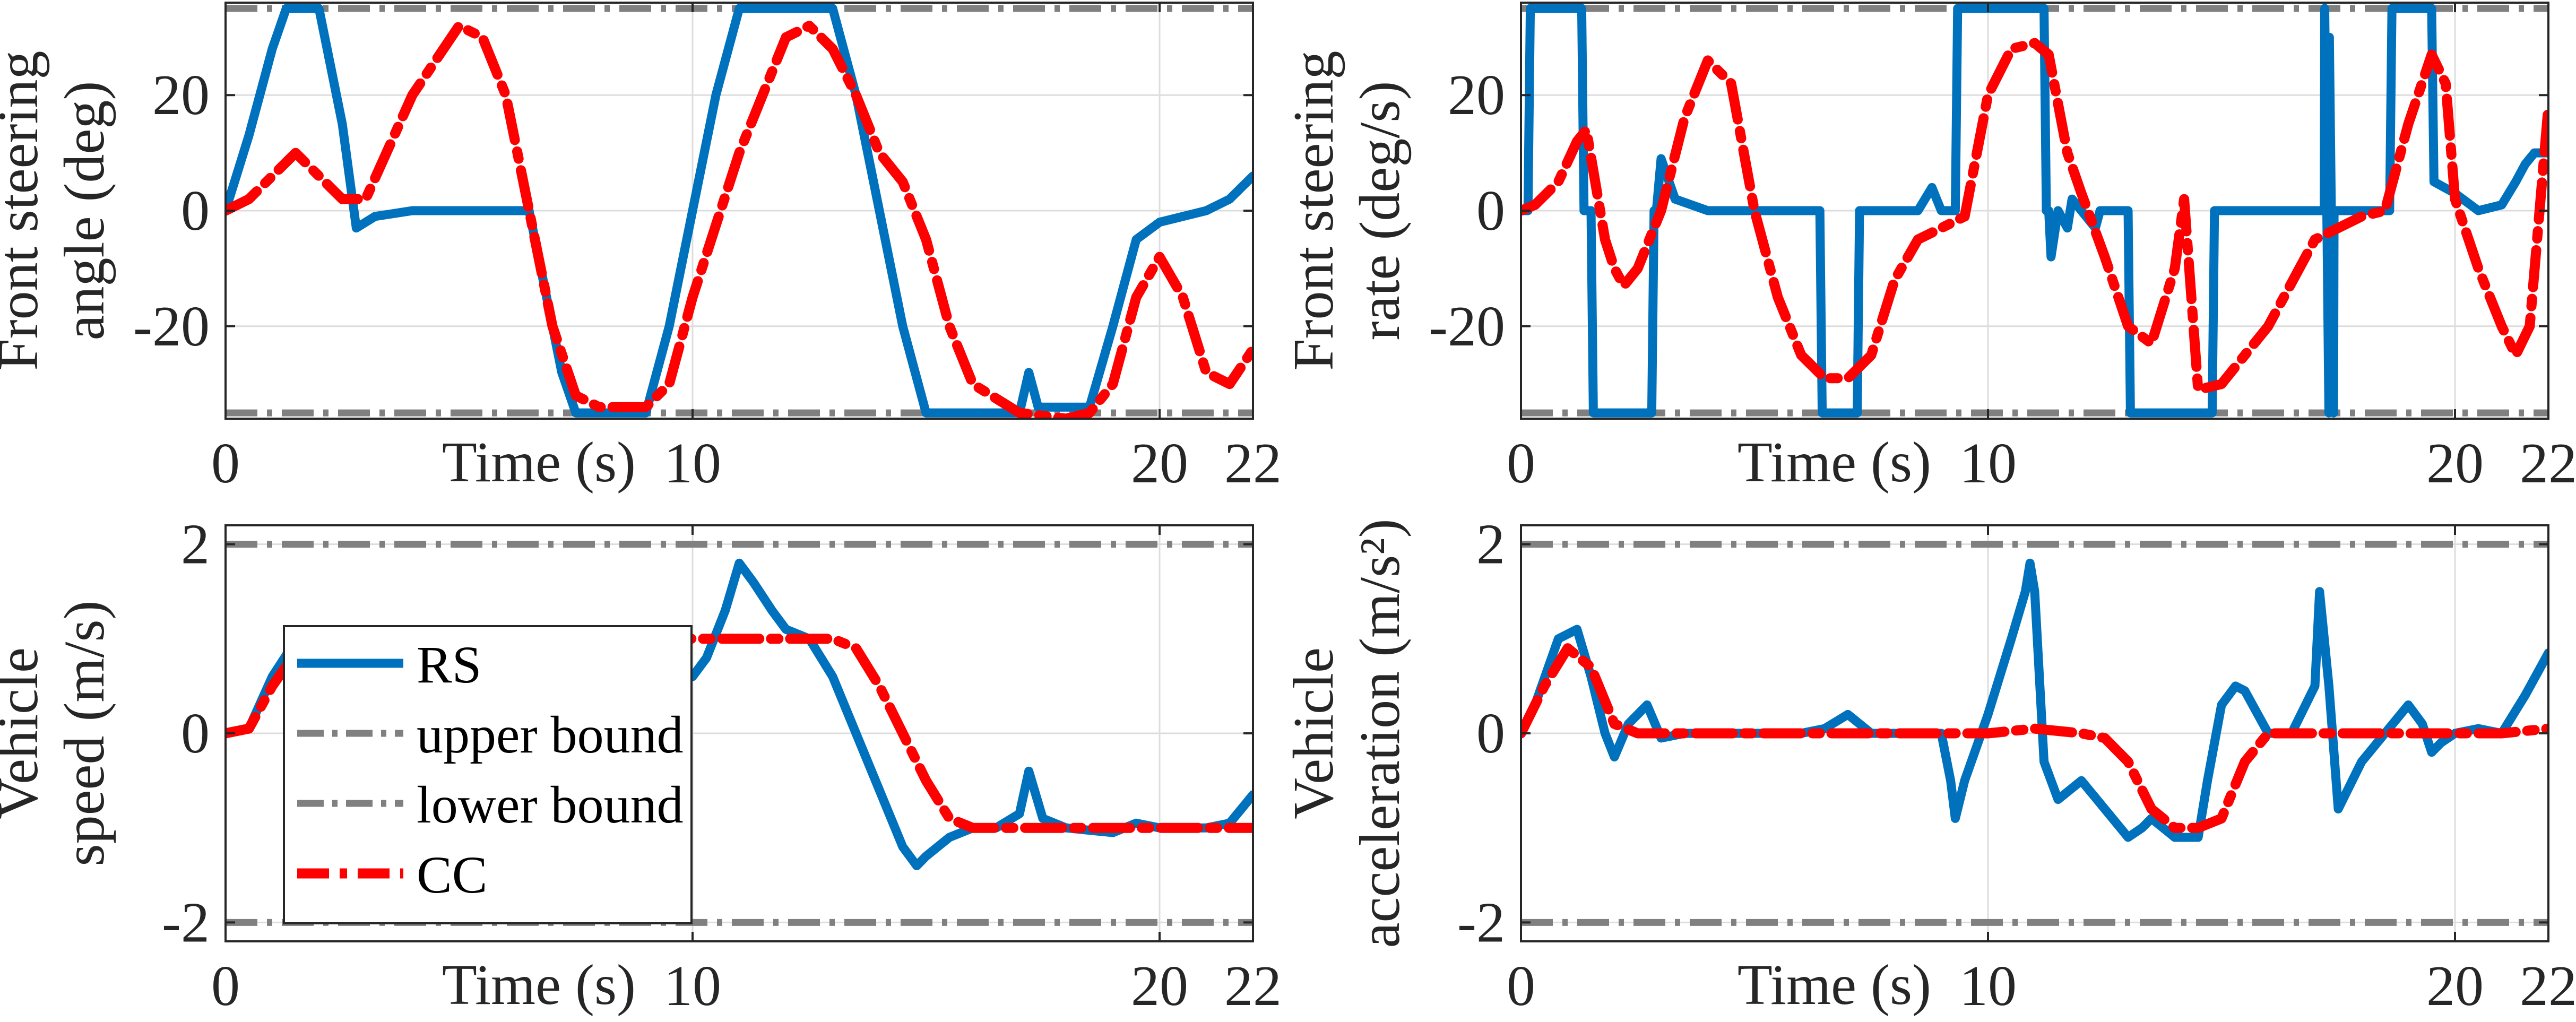 The width and height of the screenshot is (2576, 1022). Describe the element at coordinates (452, 874) in the screenshot. I see `legend-label-cc: CC` at that location.